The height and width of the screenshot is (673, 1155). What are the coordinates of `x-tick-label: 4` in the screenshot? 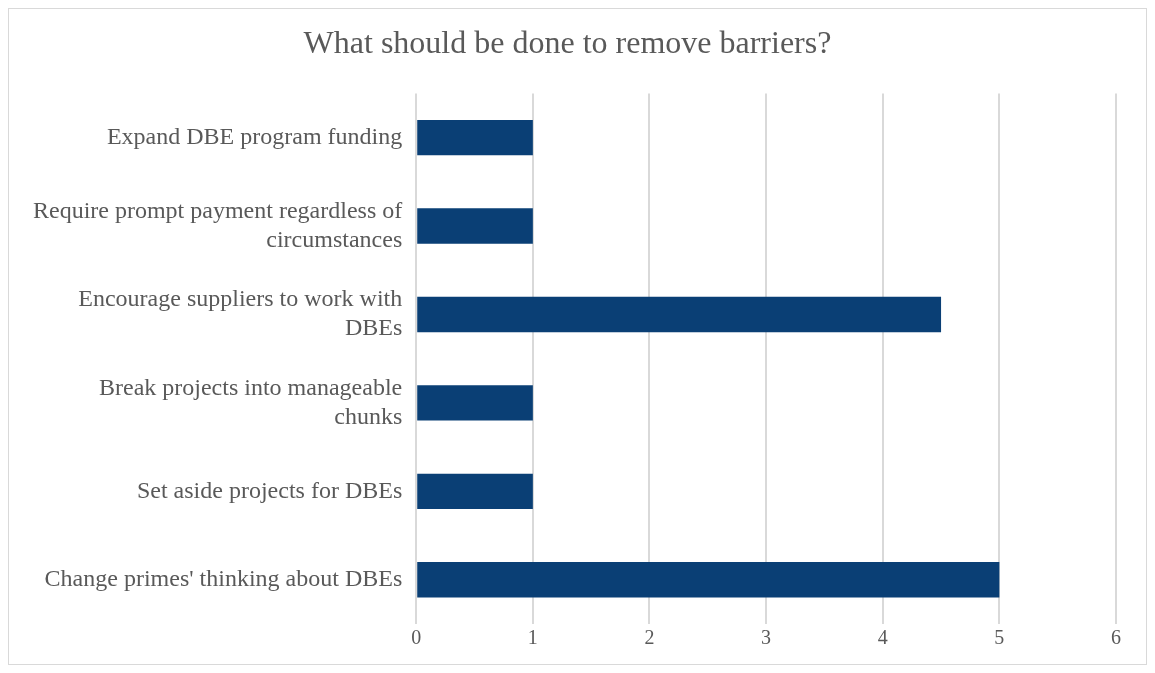 It's located at (882, 637).